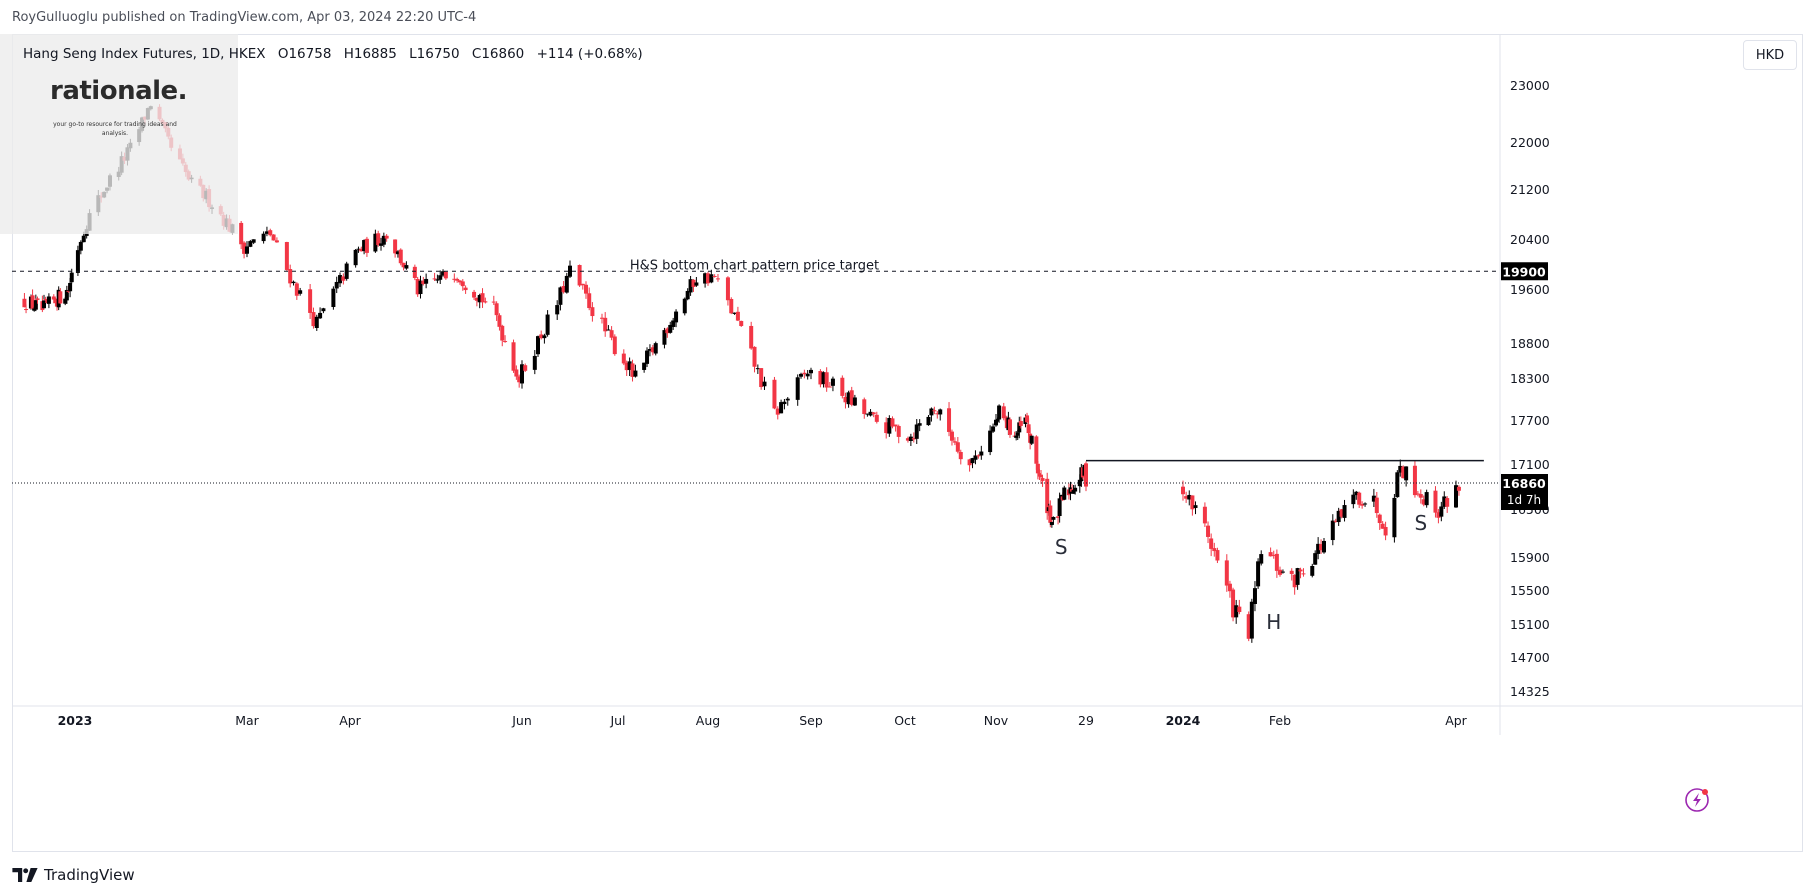  I want to click on footer-brand: TradingView, so click(73, 875).